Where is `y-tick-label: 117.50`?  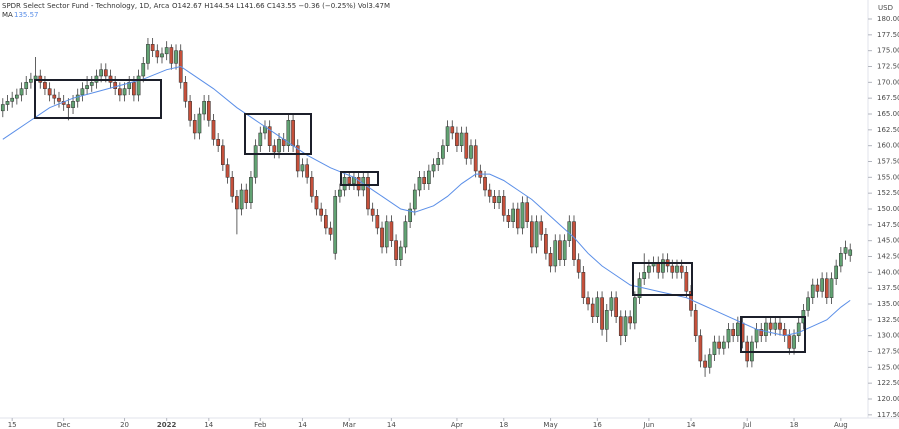
y-tick-label: 117.50 is located at coordinates (888, 415).